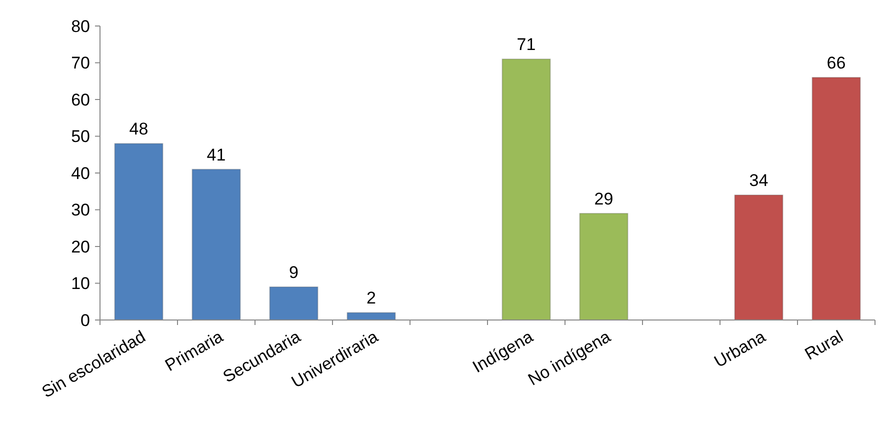  Describe the element at coordinates (80, 136) in the screenshot. I see `y-tick-label: 50` at that location.